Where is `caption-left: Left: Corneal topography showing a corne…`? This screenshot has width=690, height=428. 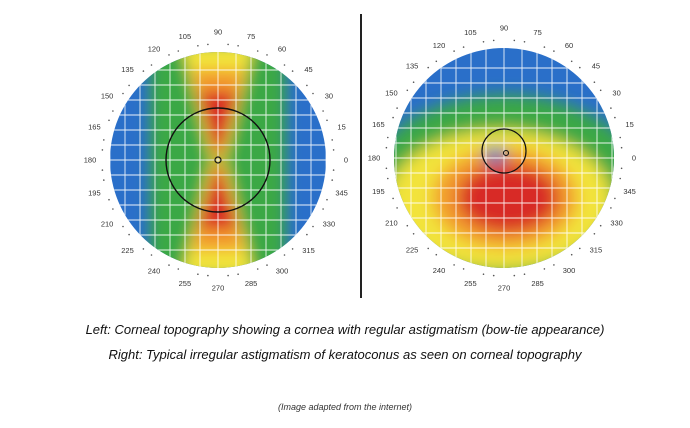 caption-left: Left: Corneal topography showing a corne… is located at coordinates (345, 329).